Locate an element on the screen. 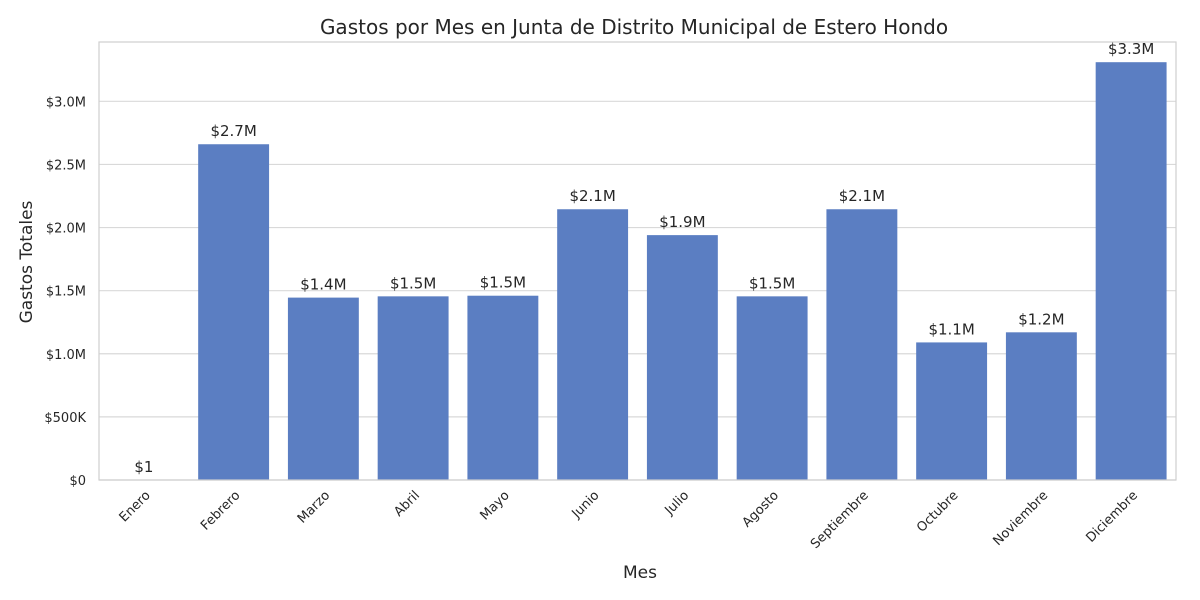 Image resolution: width=1200 pixels, height=600 pixels. y-tick-label: $1.5M is located at coordinates (66, 292).